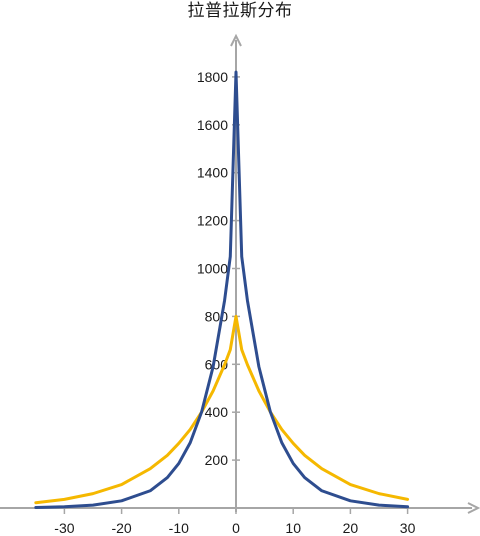 This screenshot has height=536, width=480. What do you see at coordinates (212, 221) in the screenshot?
I see `y-tick-label: 1200` at bounding box center [212, 221].